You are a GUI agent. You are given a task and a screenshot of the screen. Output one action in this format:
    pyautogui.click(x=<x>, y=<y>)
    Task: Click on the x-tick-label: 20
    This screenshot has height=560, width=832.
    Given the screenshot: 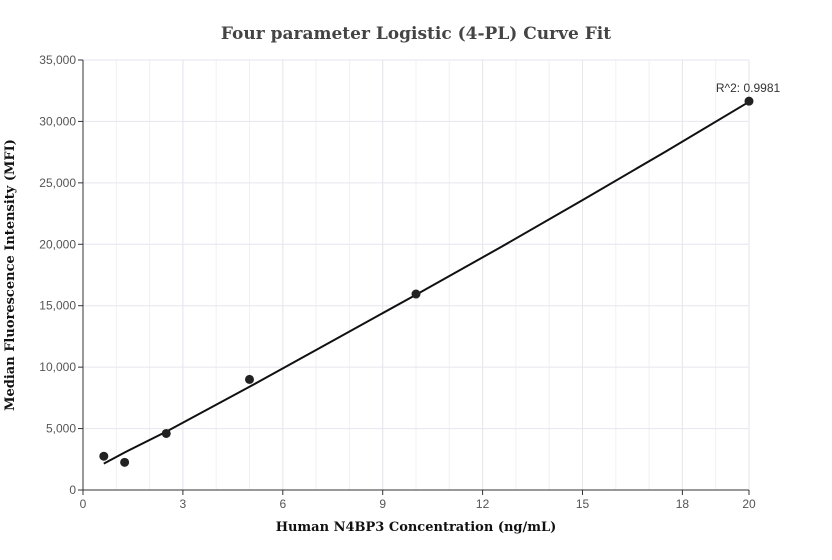 What is the action you would take?
    pyautogui.click(x=749, y=504)
    